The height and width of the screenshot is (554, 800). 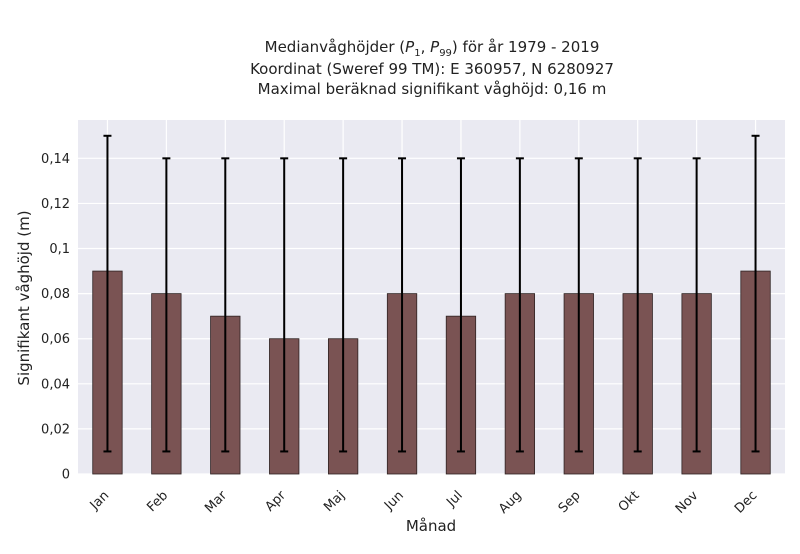 I want to click on x-tick-label: Feb, so click(x=157, y=501).